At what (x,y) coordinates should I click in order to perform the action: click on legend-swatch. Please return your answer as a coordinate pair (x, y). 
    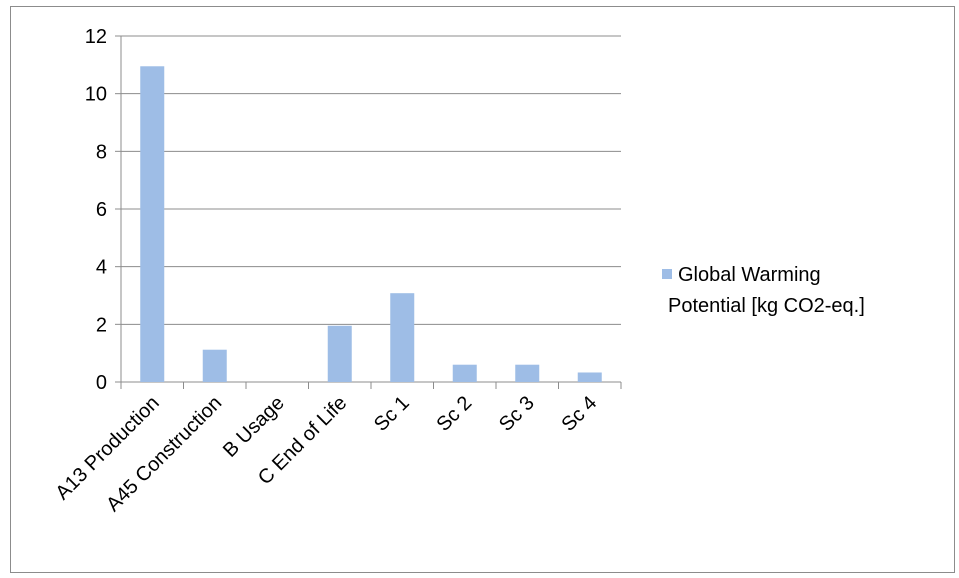
    Looking at the image, I should click on (667, 274).